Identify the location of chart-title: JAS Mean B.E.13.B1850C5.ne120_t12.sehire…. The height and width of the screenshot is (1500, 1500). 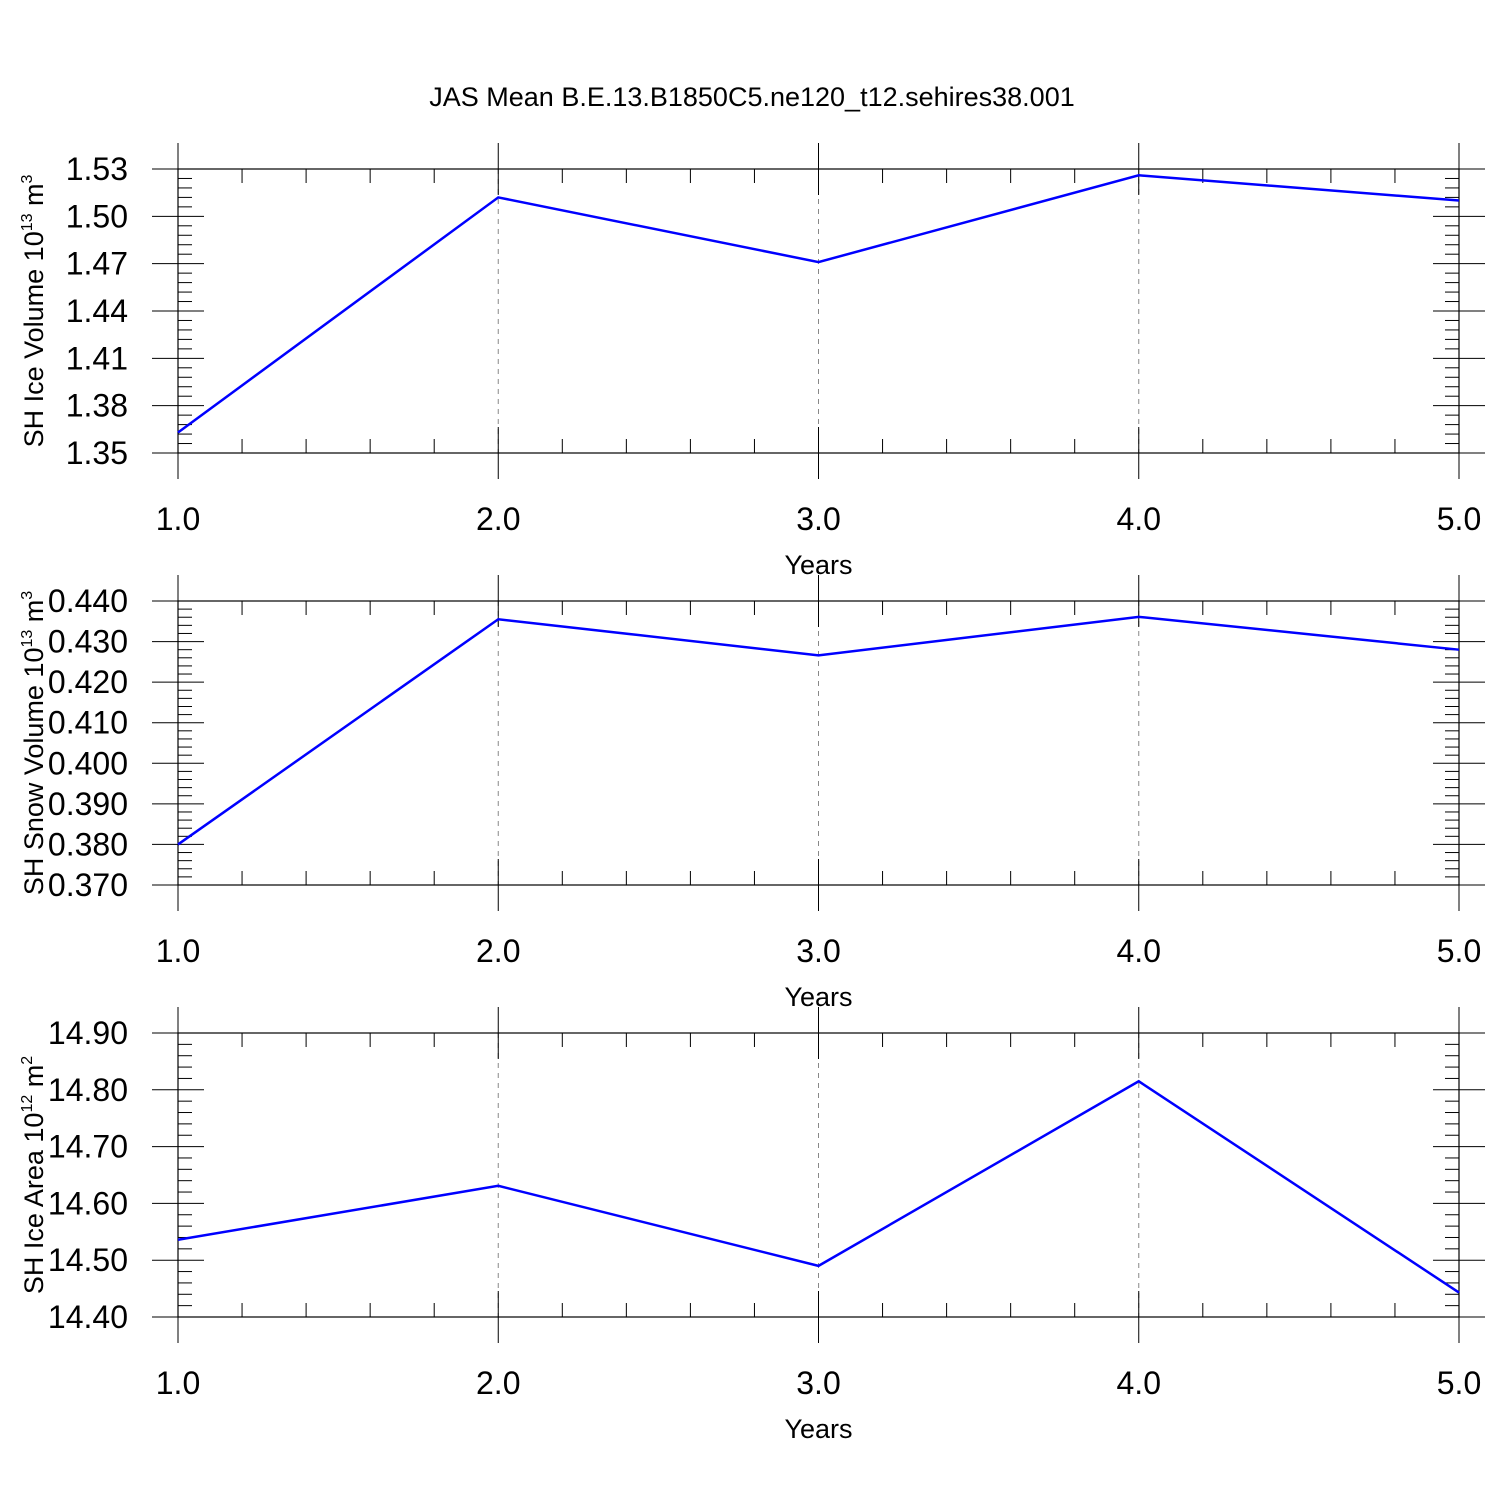
(751, 97).